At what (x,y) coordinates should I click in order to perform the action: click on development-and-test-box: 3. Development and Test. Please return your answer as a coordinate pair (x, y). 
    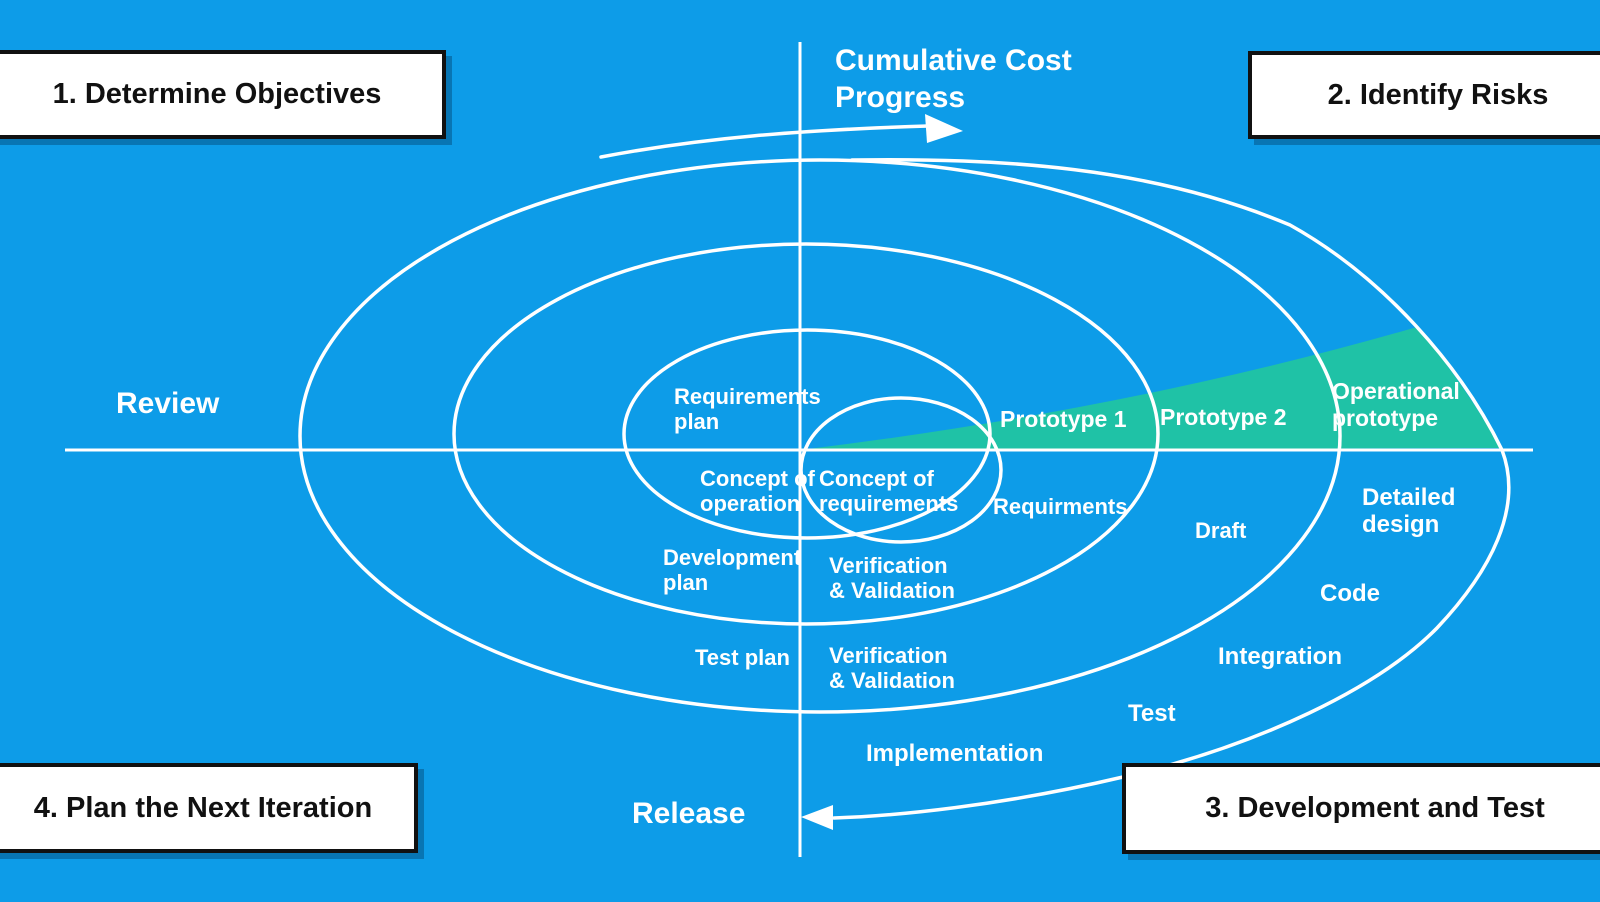
    Looking at the image, I should click on (1361, 808).